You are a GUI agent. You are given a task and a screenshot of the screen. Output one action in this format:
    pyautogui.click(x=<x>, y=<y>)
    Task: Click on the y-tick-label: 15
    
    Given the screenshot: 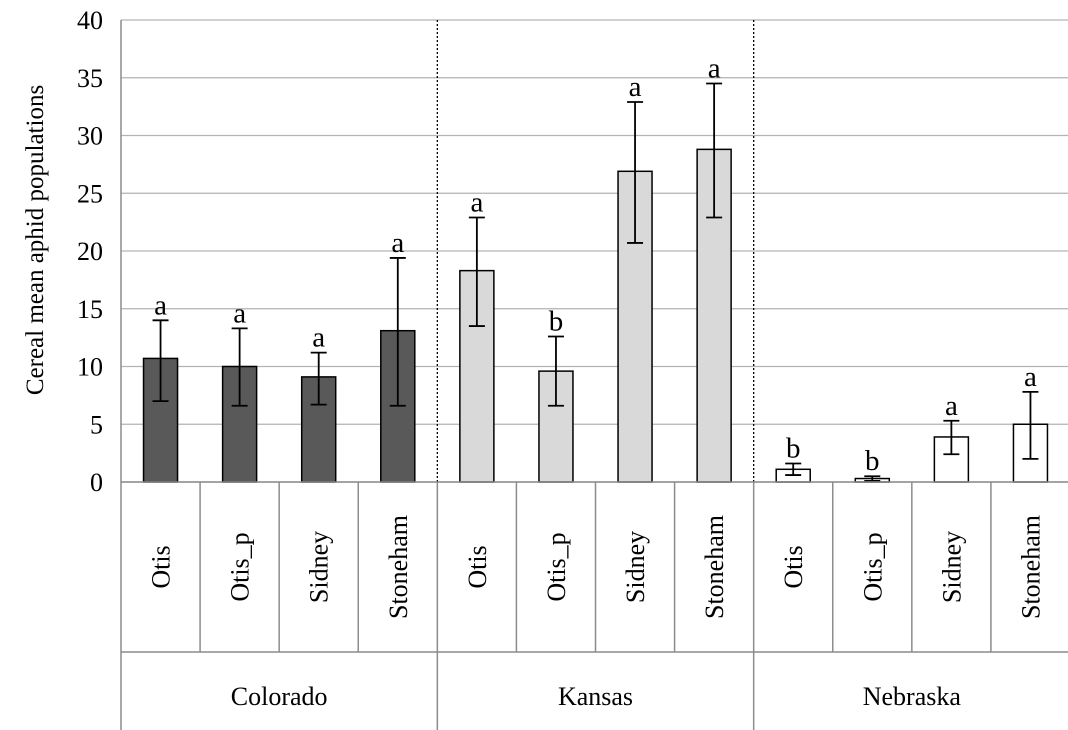 What is the action you would take?
    pyautogui.click(x=90, y=309)
    